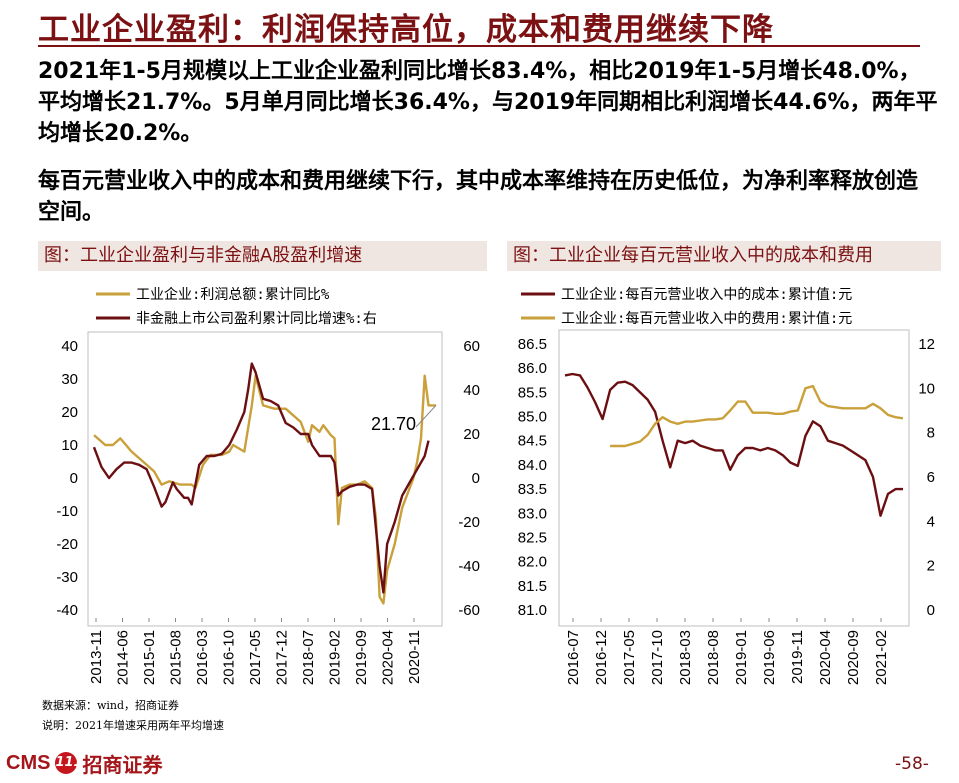 Image resolution: width=959 pixels, height=783 pixels. What do you see at coordinates (262, 256) in the screenshot?
I see `chart1-title: 图：工业企业盈利与非金融A股盈利增速` at bounding box center [262, 256].